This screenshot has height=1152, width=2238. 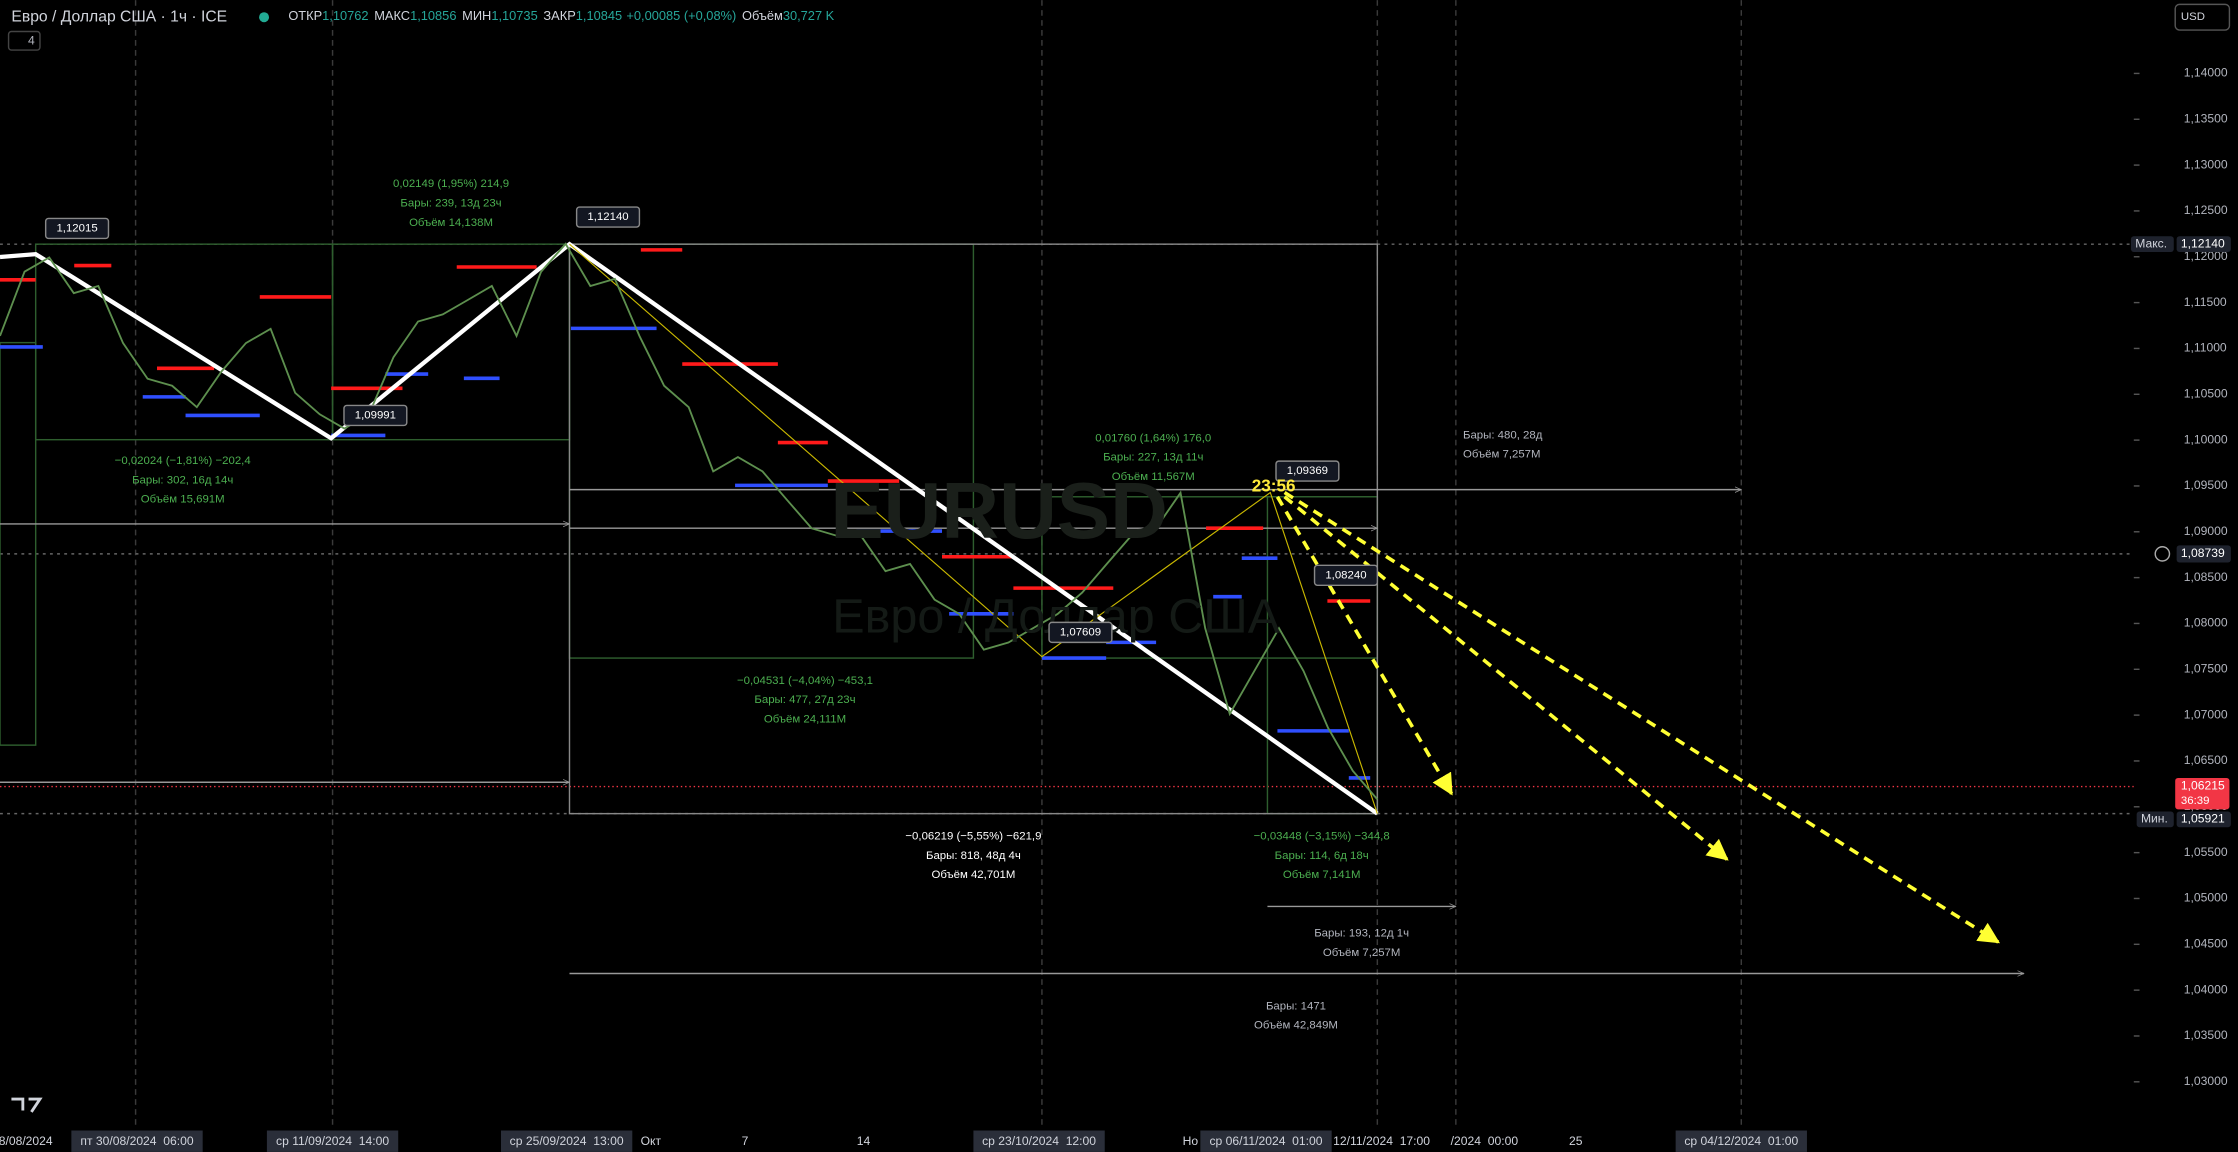 What do you see at coordinates (1322, 875) in the screenshot?
I see `measure-text: Объём 7,141M` at bounding box center [1322, 875].